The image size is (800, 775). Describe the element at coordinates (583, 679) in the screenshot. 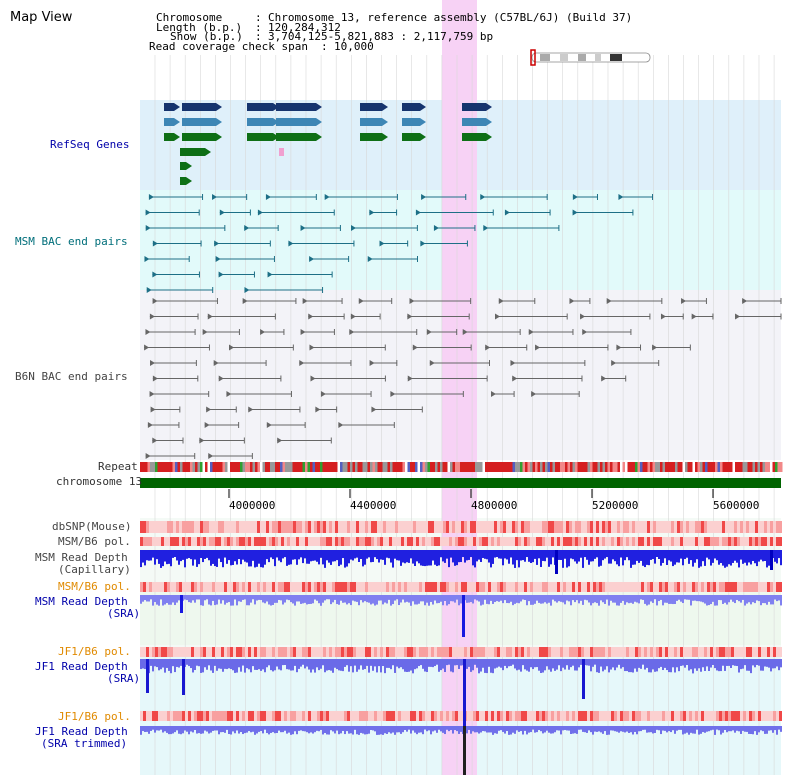

I see `depth-spike` at that location.